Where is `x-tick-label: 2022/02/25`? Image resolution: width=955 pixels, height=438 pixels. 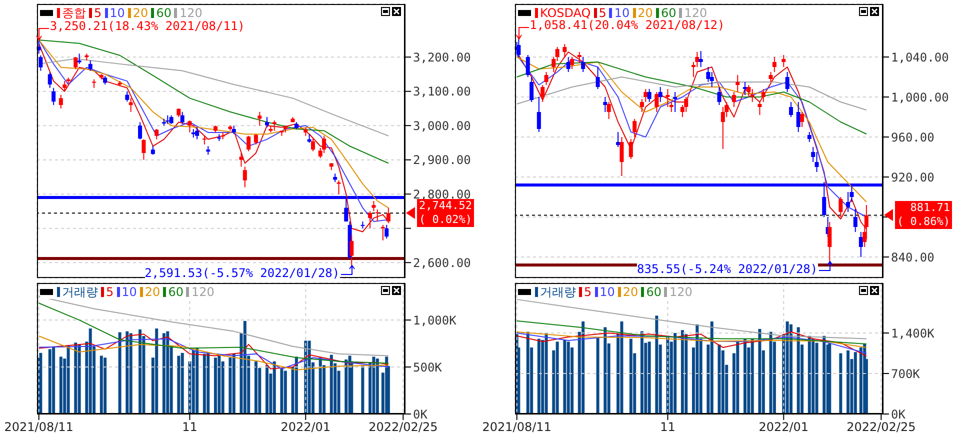 x-tick-label: 2022/02/25 is located at coordinates (881, 427).